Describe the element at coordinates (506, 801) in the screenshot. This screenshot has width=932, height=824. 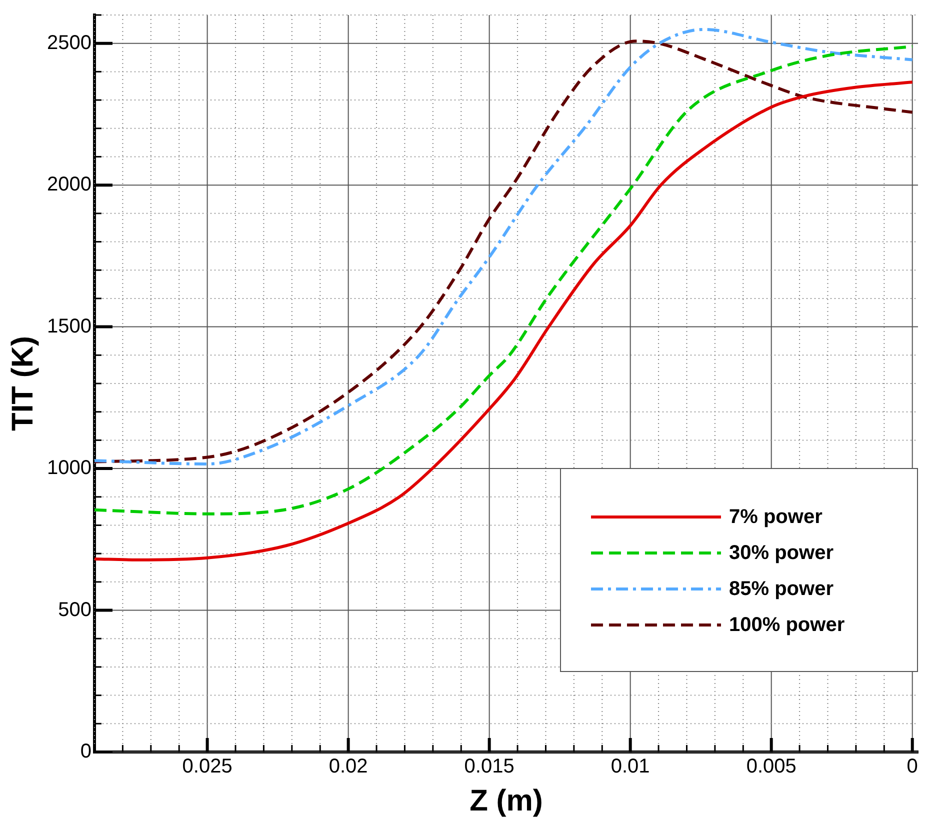
I see `x-axis-title: Z (m)` at that location.